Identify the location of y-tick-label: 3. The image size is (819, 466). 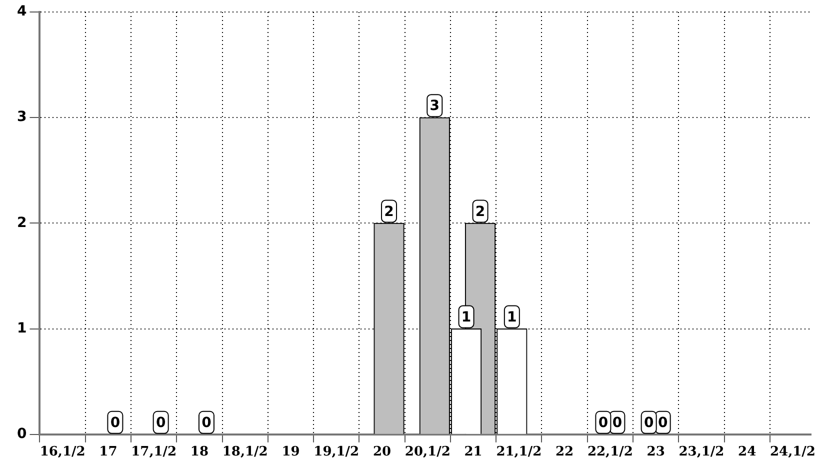
(21, 117).